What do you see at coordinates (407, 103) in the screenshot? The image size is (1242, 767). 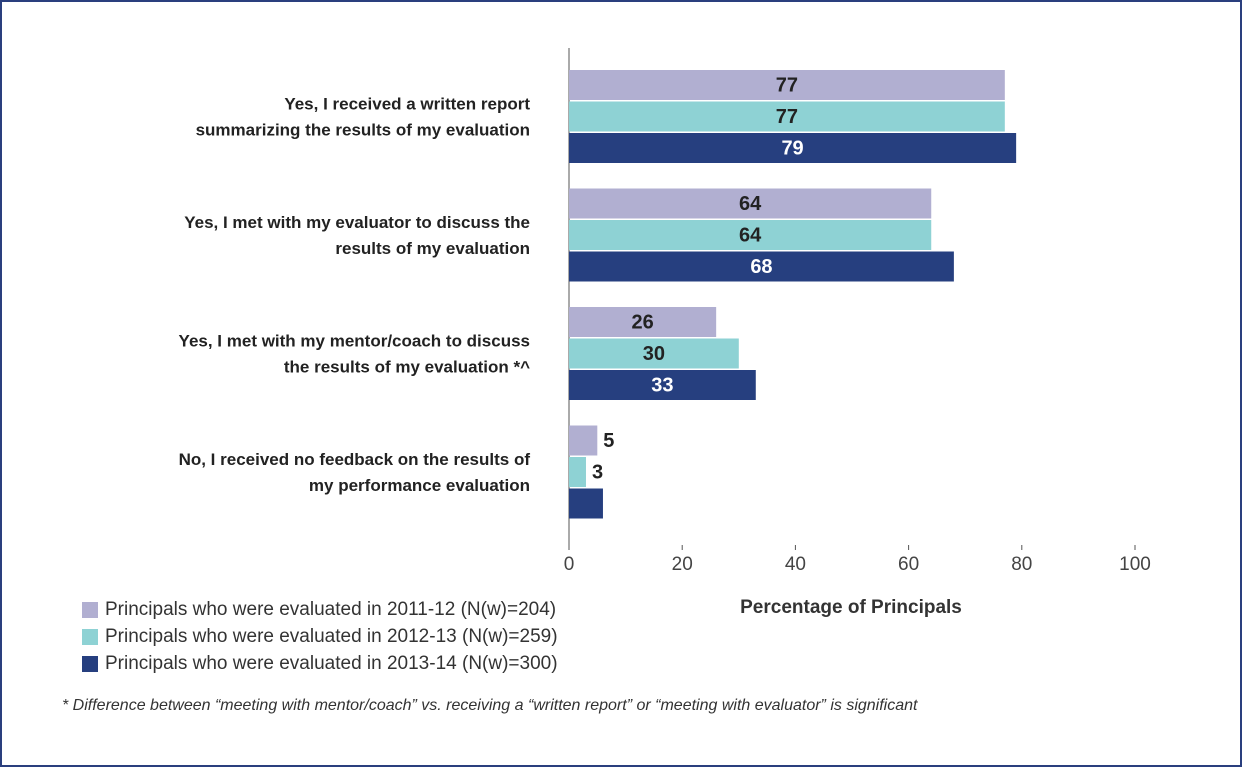 I see `category-label: Yes, I received a written report` at bounding box center [407, 103].